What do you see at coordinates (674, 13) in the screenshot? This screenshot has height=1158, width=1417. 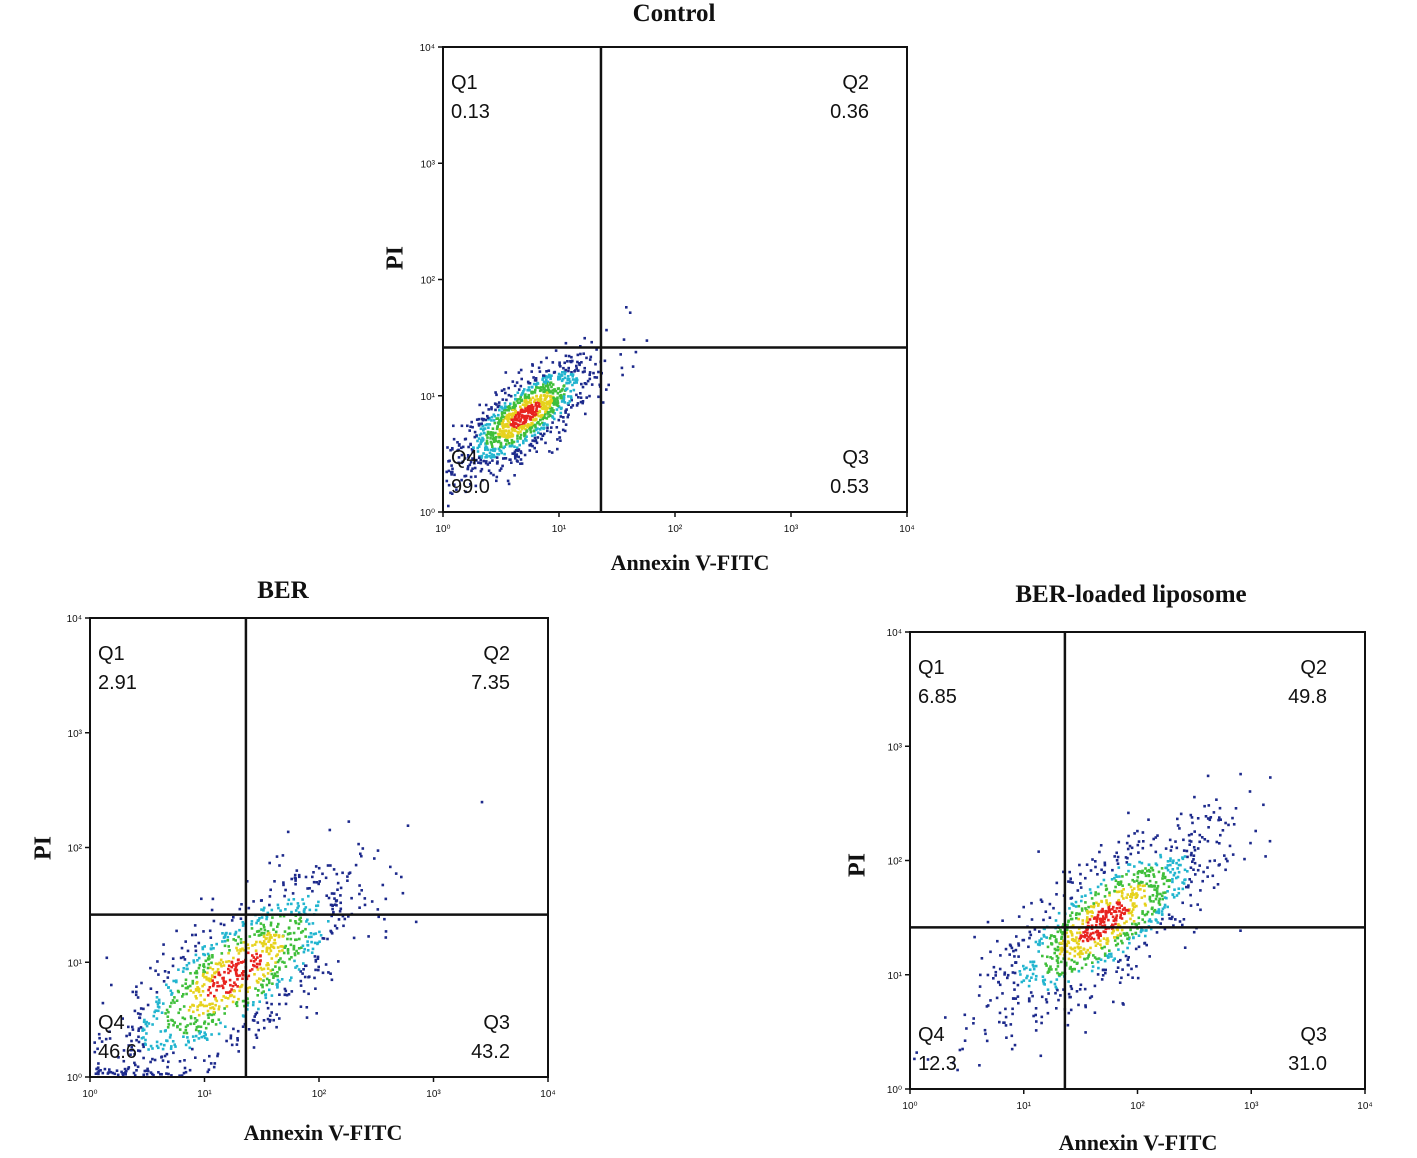 I see `chart-title: Control` at bounding box center [674, 13].